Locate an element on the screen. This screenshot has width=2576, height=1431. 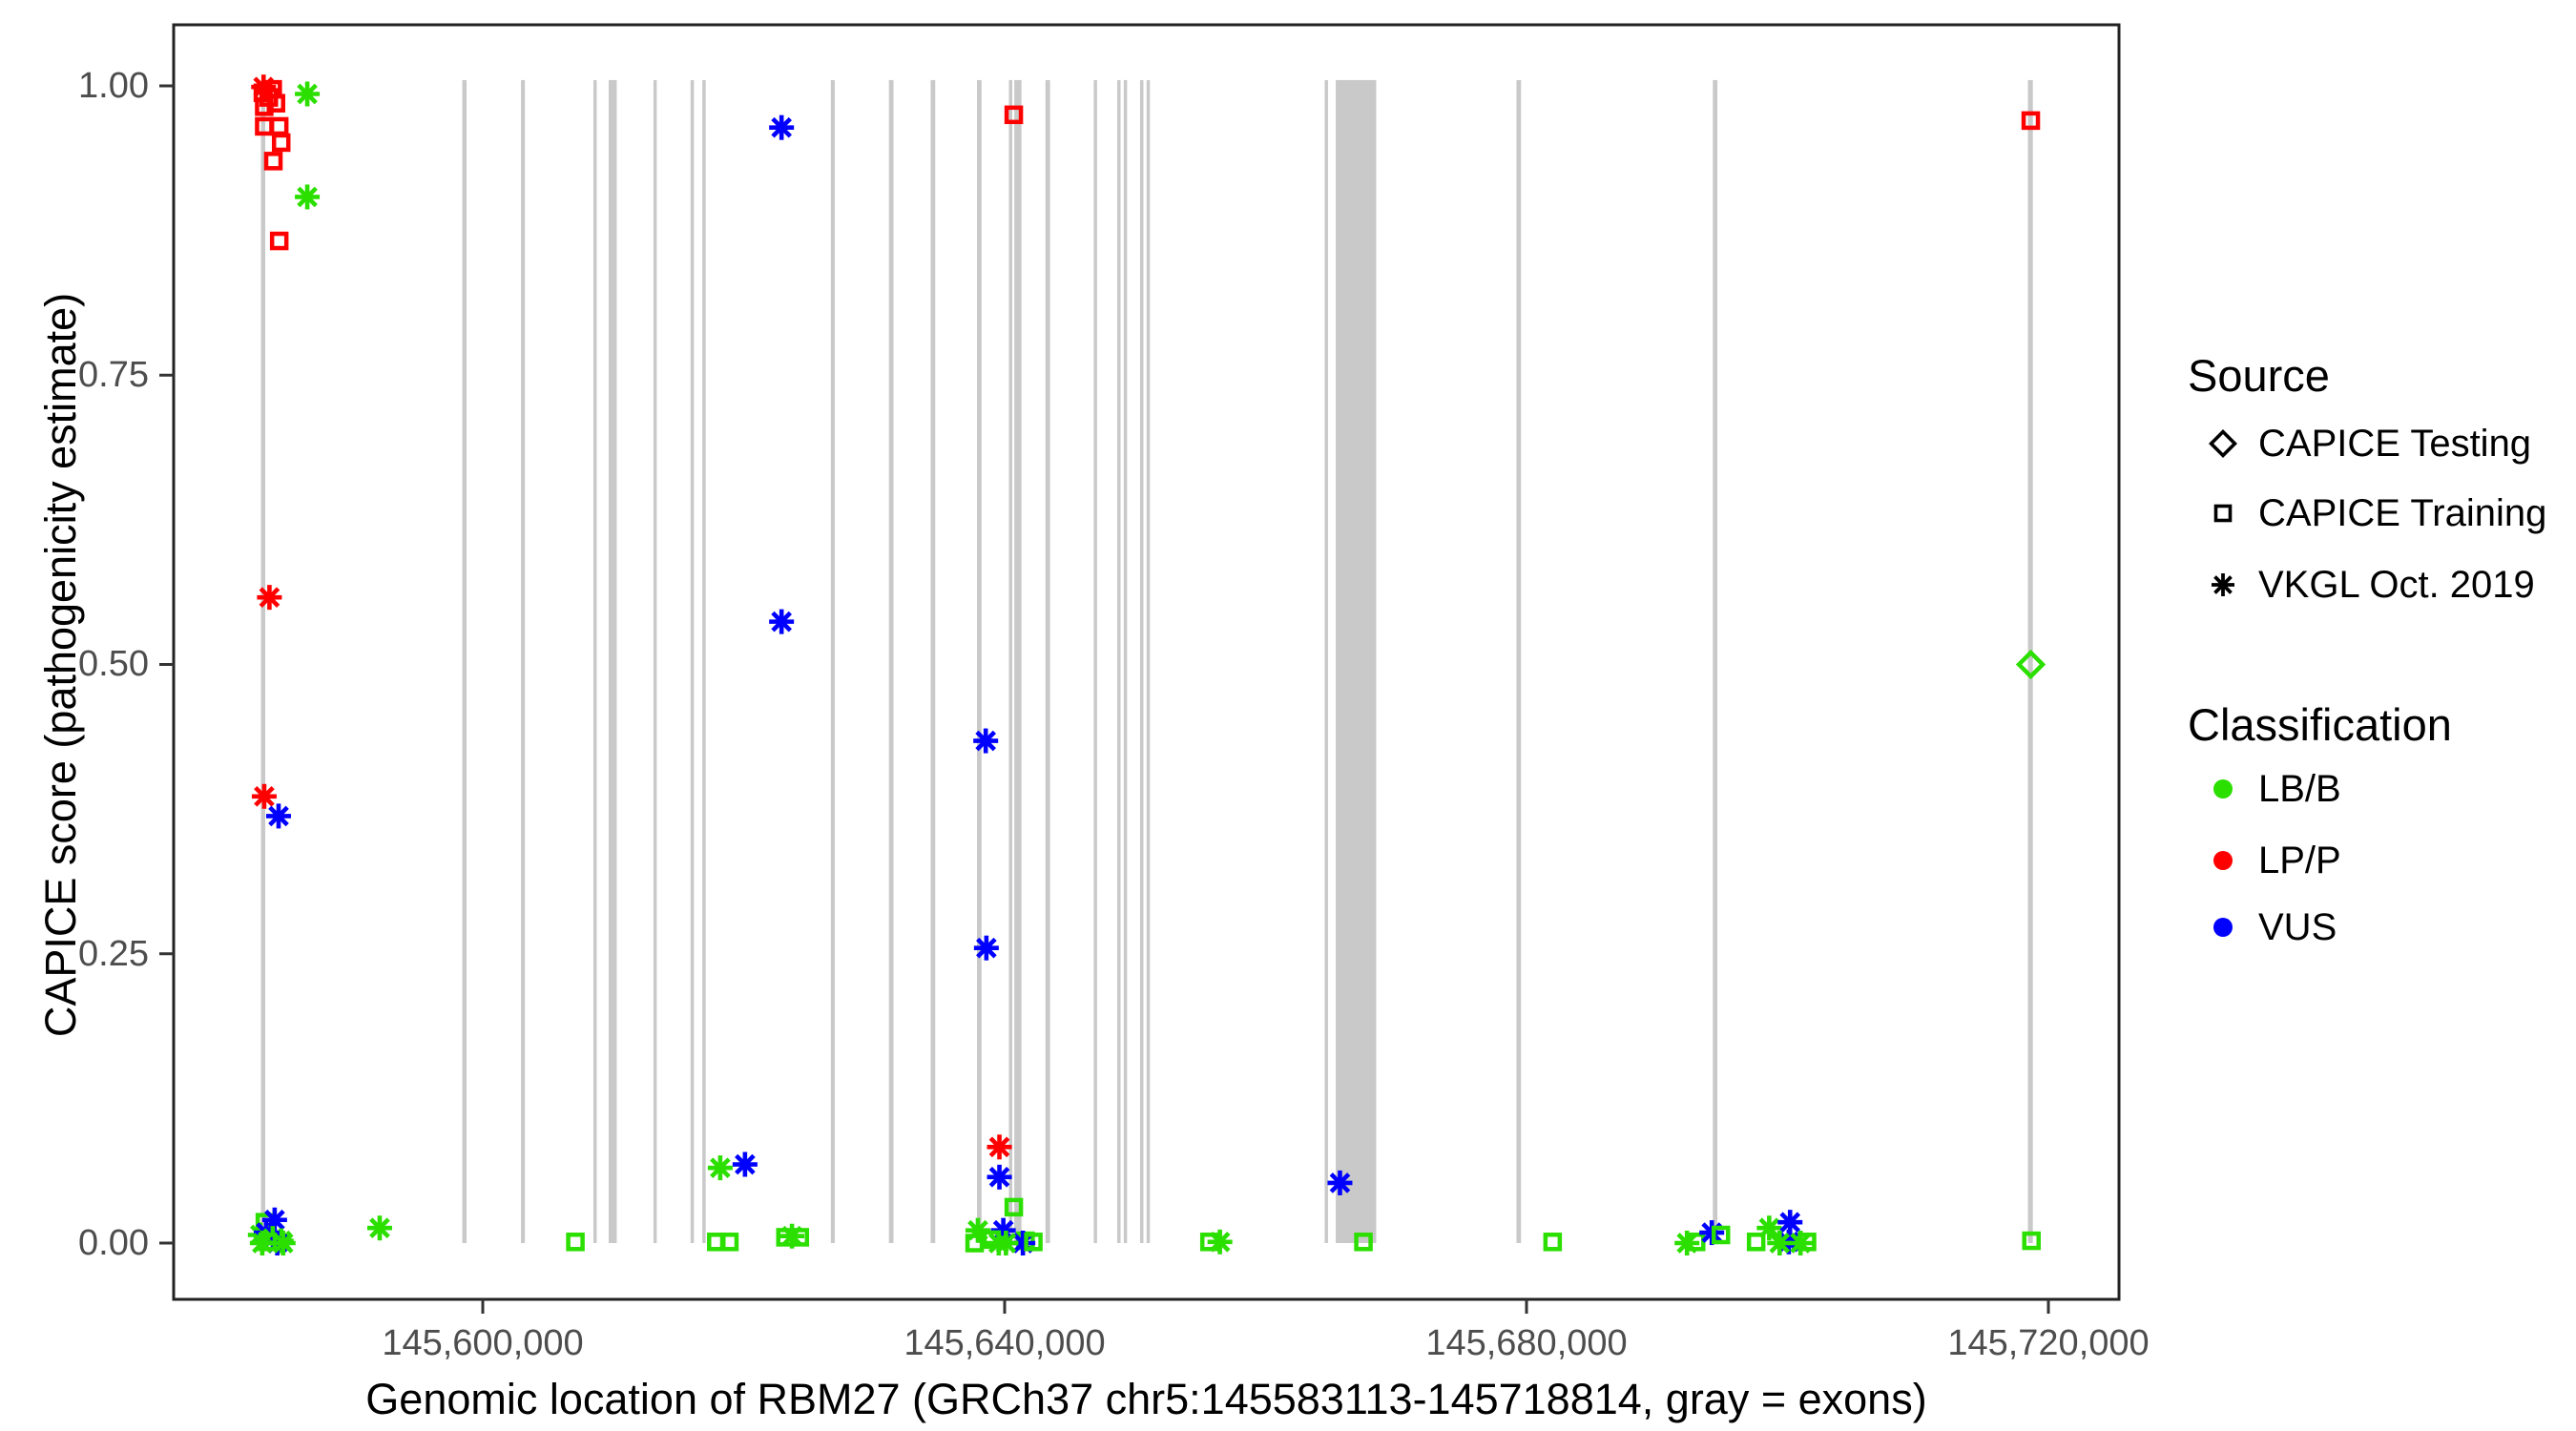
legend-item-label: LB/B is located at coordinates (2299, 788).